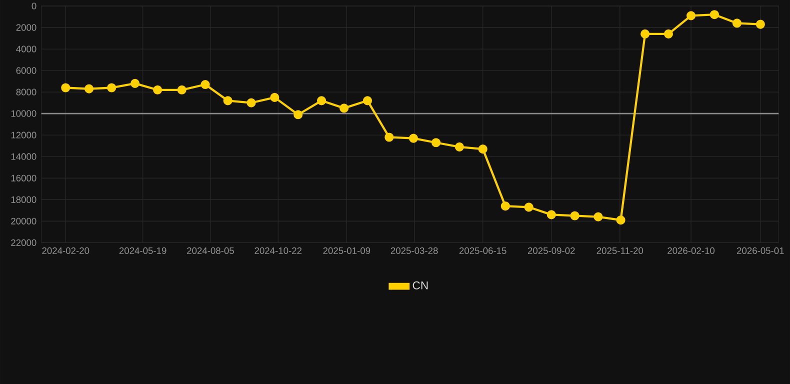  I want to click on x-tick-label: 2025-01-09, so click(346, 250).